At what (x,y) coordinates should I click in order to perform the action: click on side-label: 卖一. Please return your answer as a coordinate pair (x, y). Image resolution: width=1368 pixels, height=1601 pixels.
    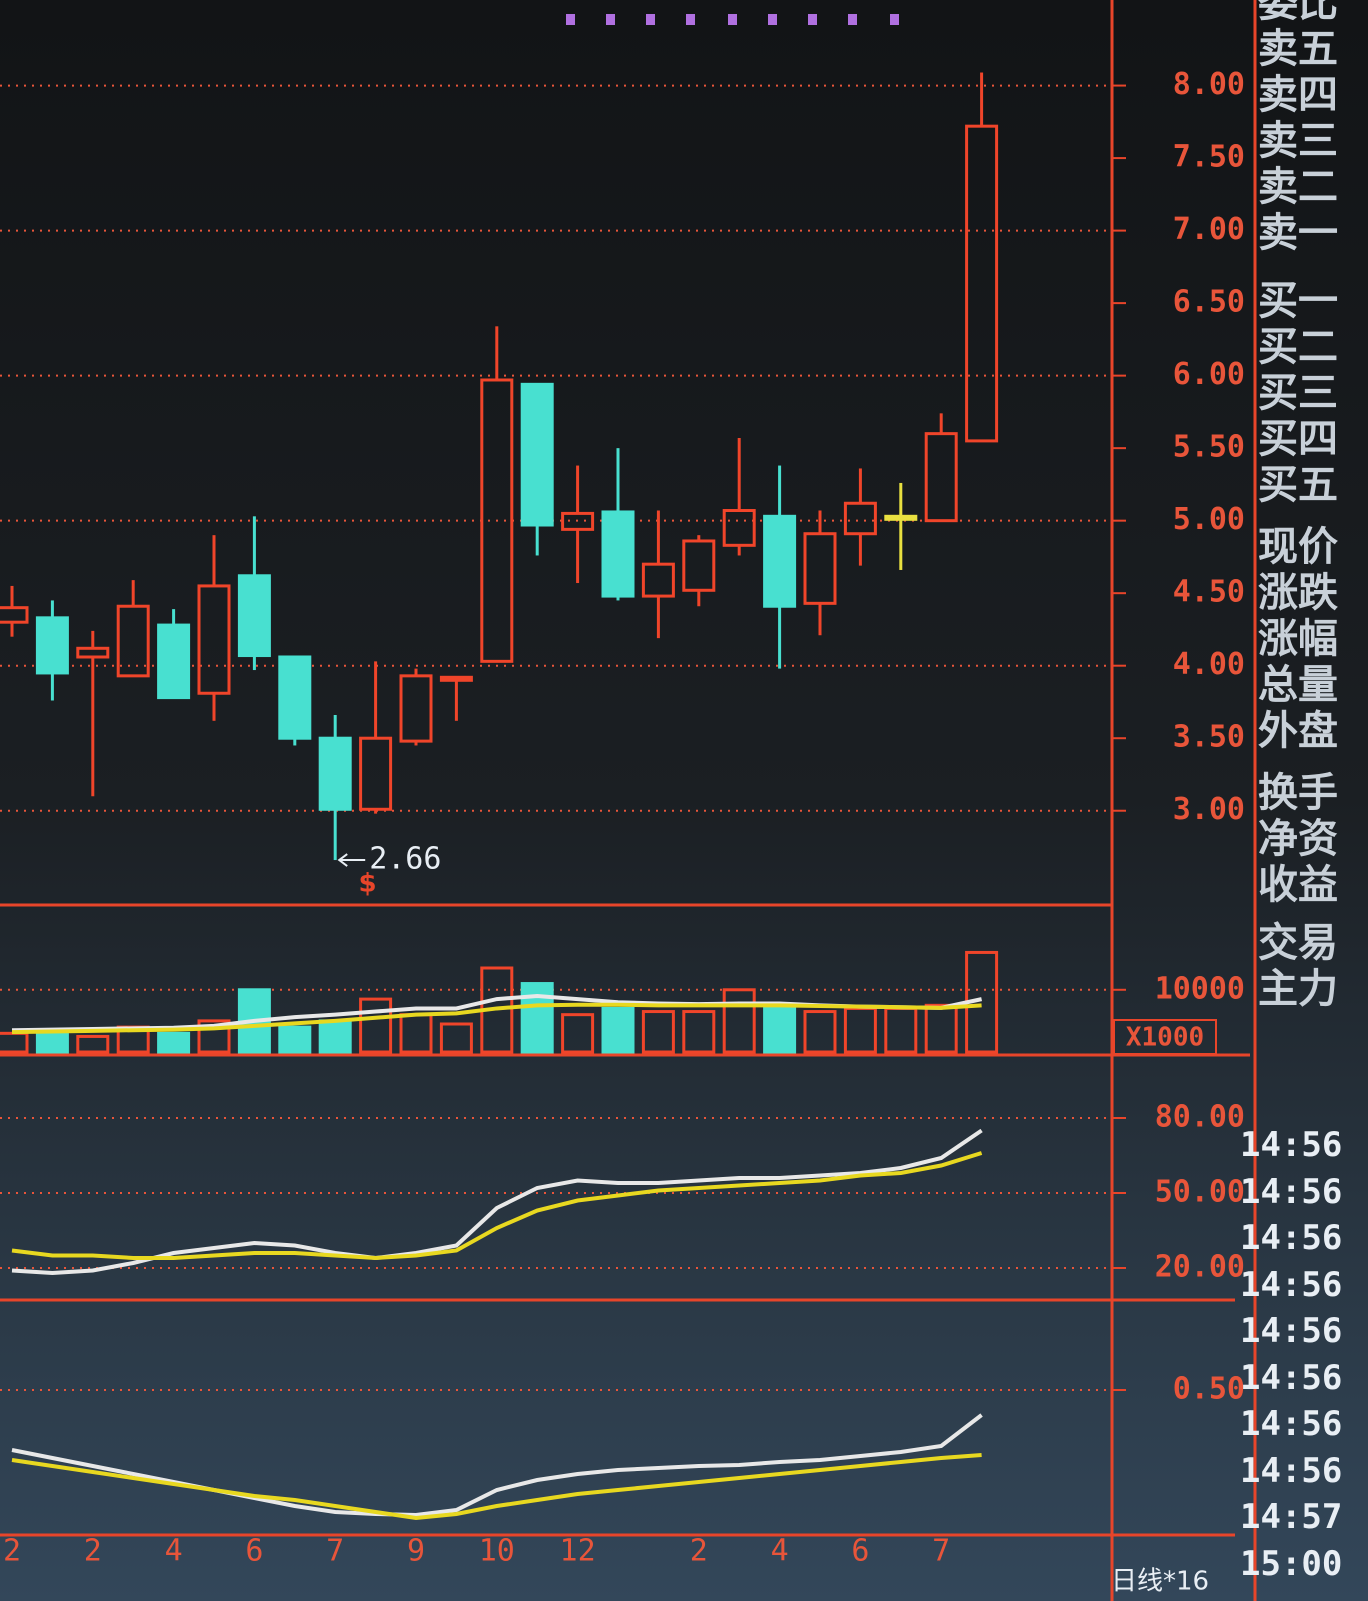
    Looking at the image, I should click on (1298, 233).